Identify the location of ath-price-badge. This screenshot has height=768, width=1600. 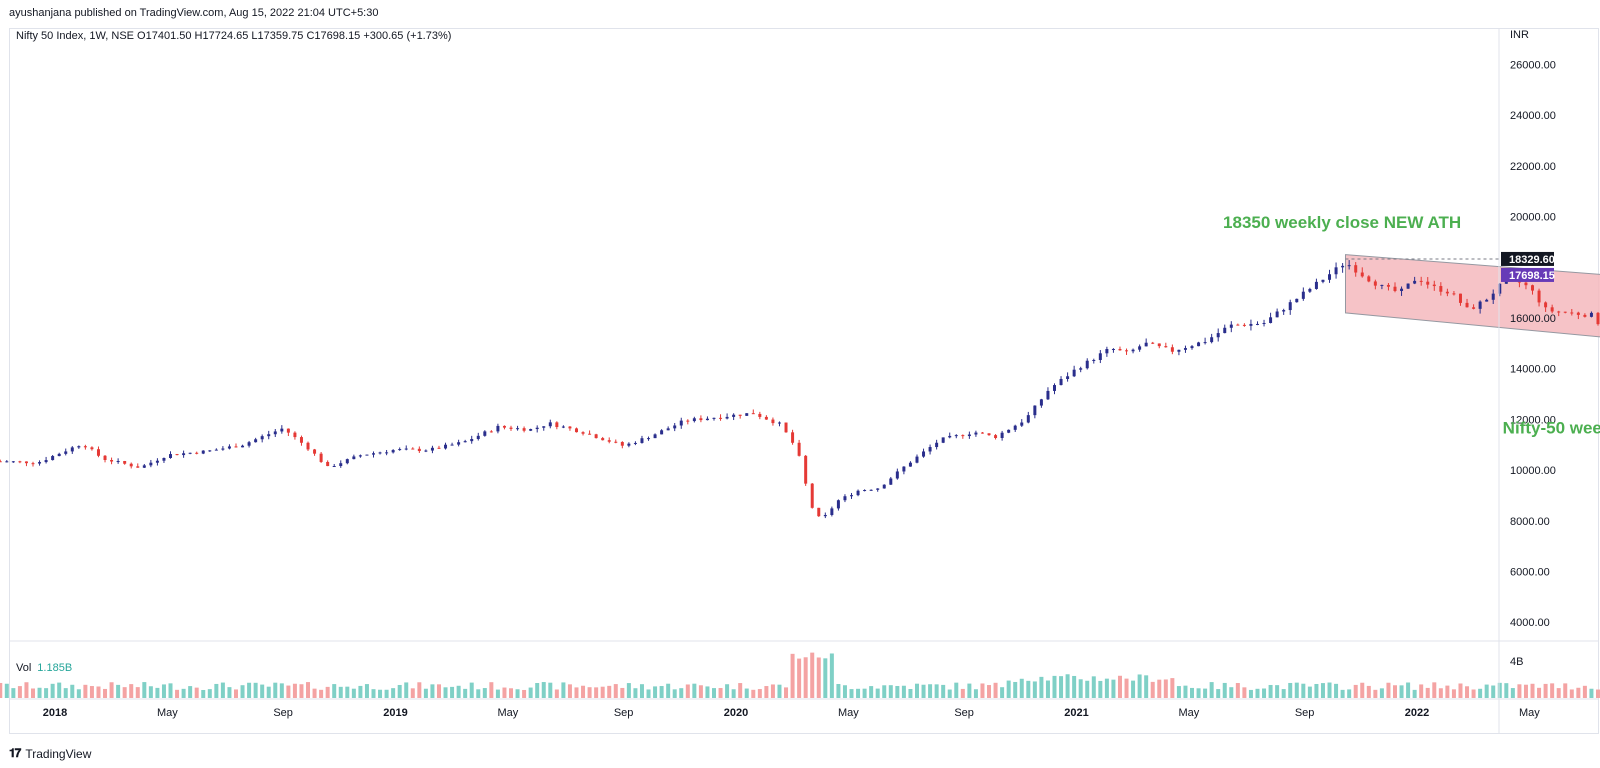
(1527, 258).